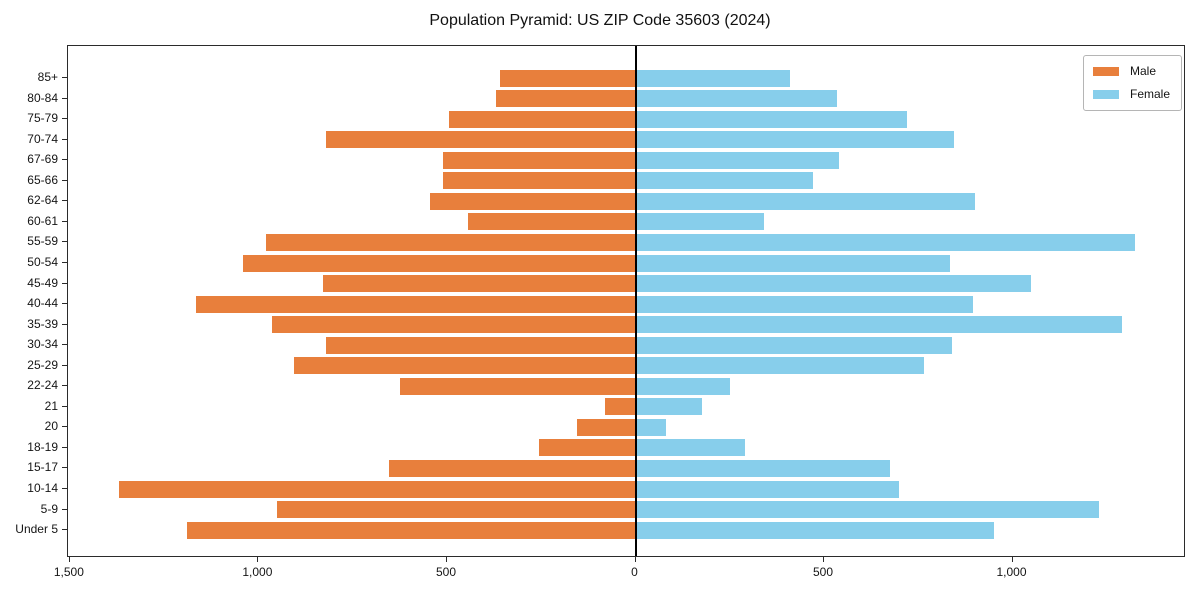 This screenshot has height=600, width=1200. Describe the element at coordinates (42, 303) in the screenshot. I see `y-axis-label-40-44: 40-44` at that location.